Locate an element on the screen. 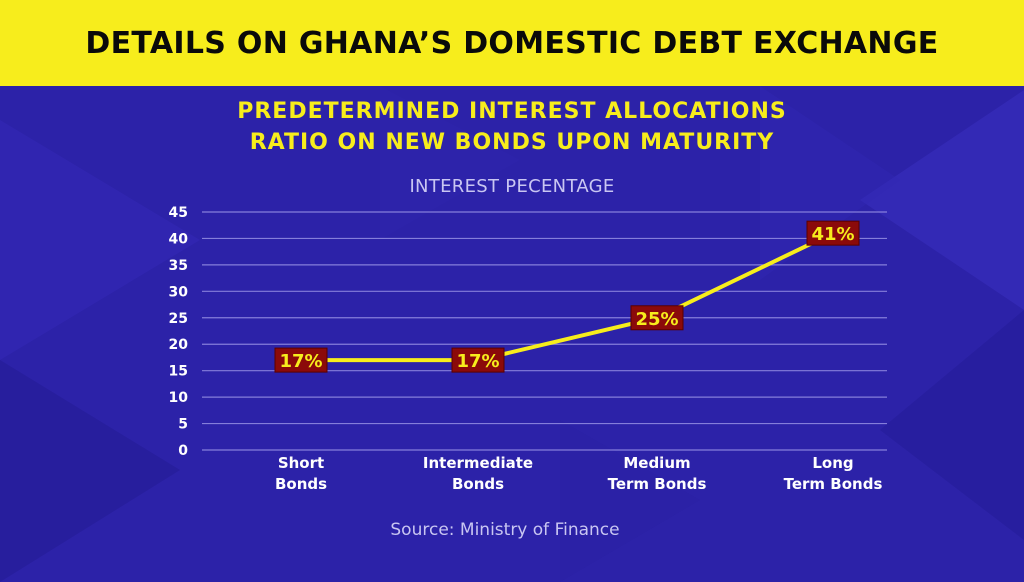 This screenshot has height=582, width=1024. y-tick-label: 40 is located at coordinates (179, 239).